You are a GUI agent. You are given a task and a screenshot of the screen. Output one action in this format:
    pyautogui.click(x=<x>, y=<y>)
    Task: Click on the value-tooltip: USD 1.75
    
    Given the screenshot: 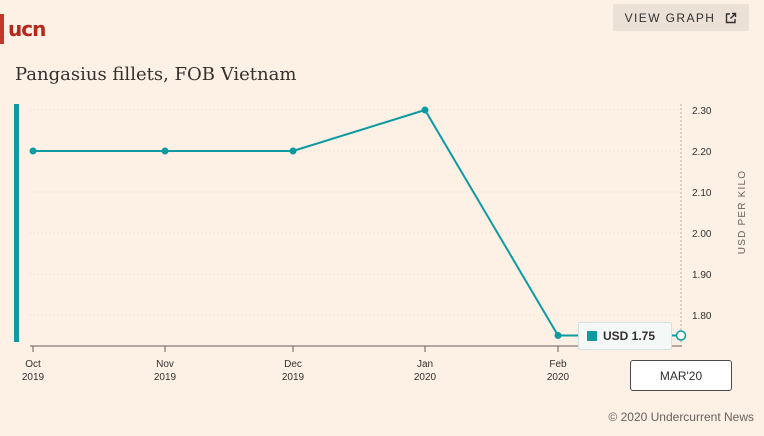 What is the action you would take?
    pyautogui.click(x=625, y=336)
    